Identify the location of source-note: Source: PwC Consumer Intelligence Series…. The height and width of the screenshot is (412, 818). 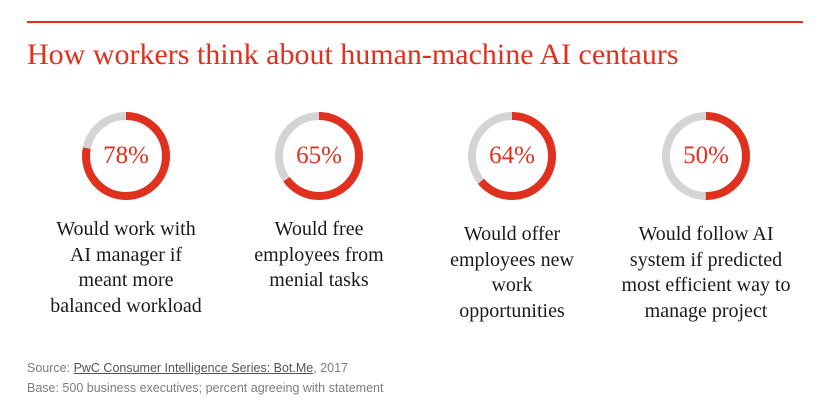
(187, 368).